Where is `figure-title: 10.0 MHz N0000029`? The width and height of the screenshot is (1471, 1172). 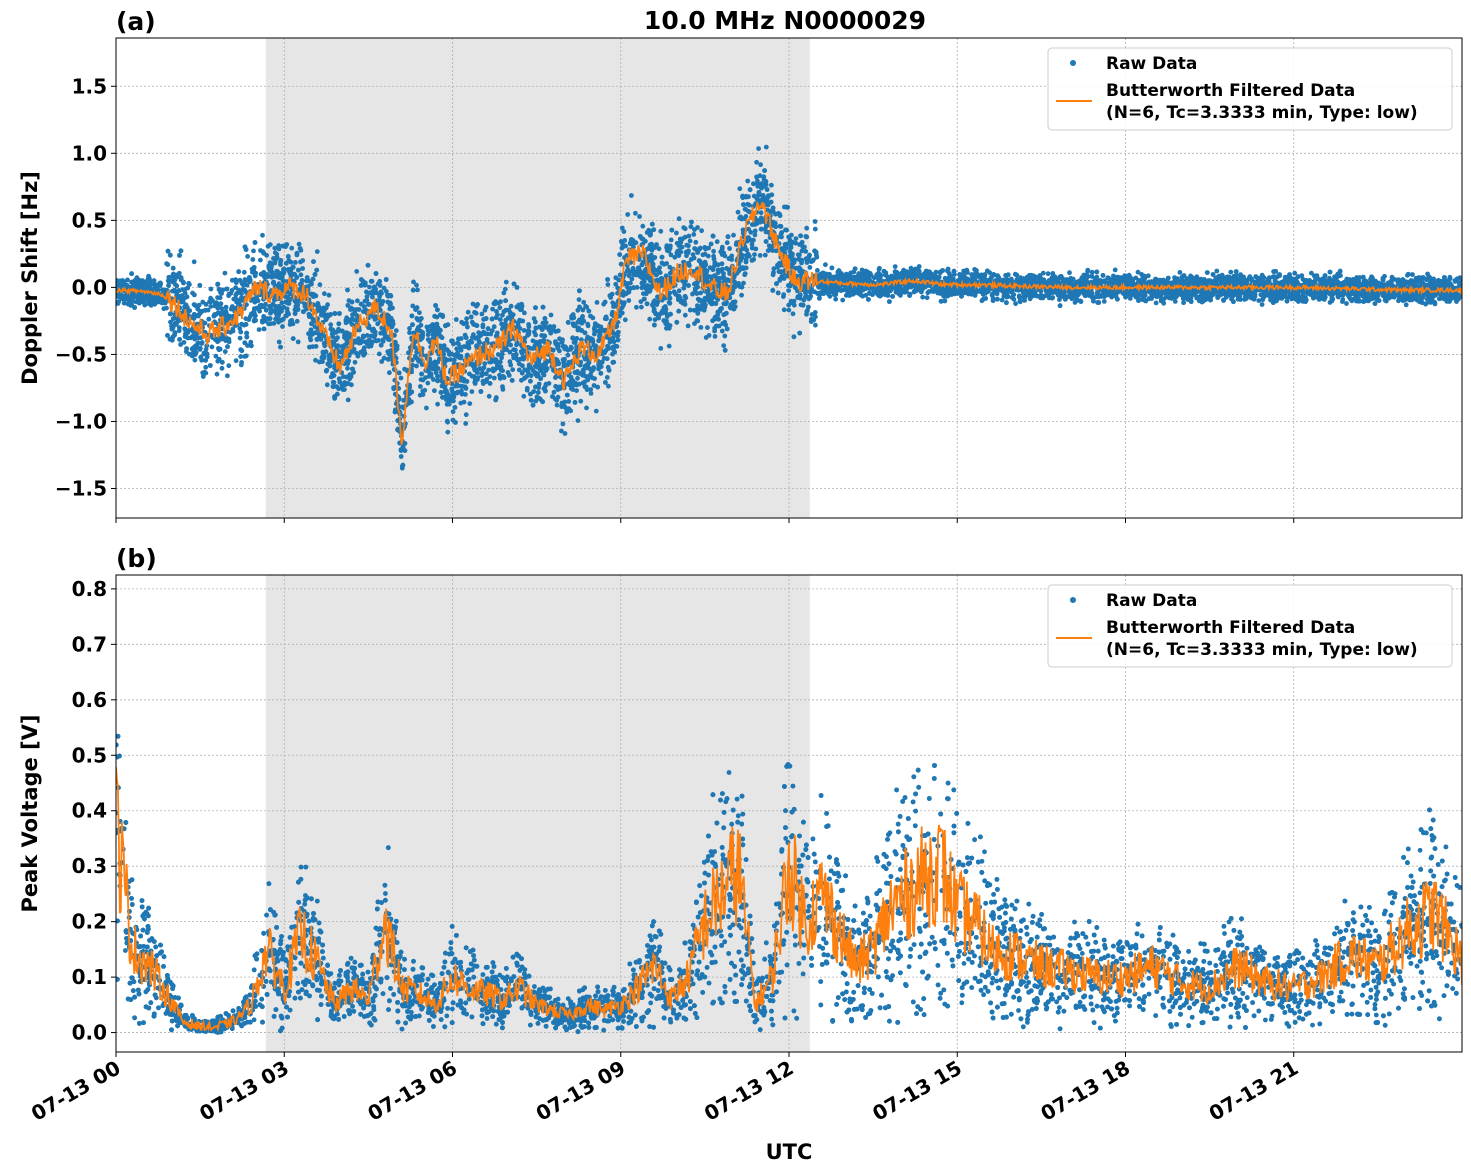 figure-title: 10.0 MHz N0000029 is located at coordinates (785, 20).